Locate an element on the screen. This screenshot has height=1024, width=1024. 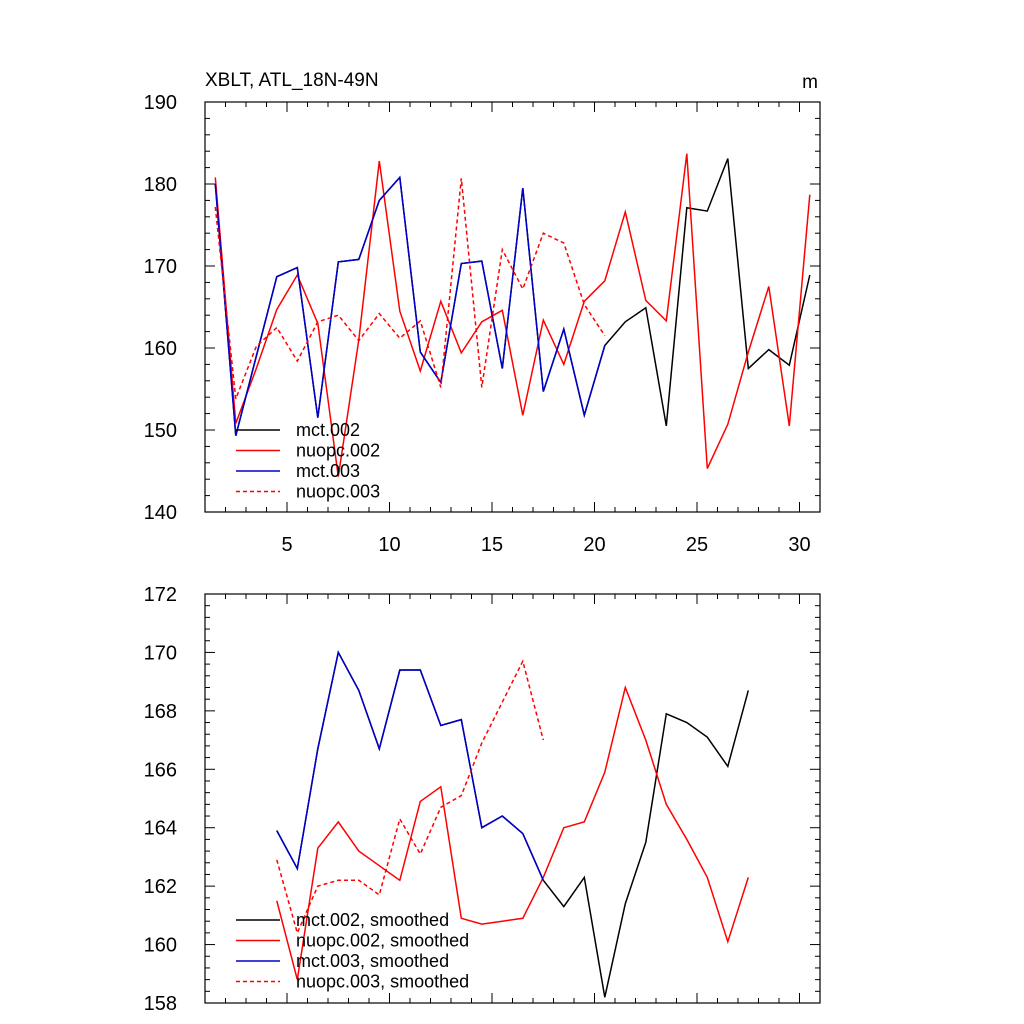
series-line-nuopc-003-smoothed is located at coordinates (410, 797).